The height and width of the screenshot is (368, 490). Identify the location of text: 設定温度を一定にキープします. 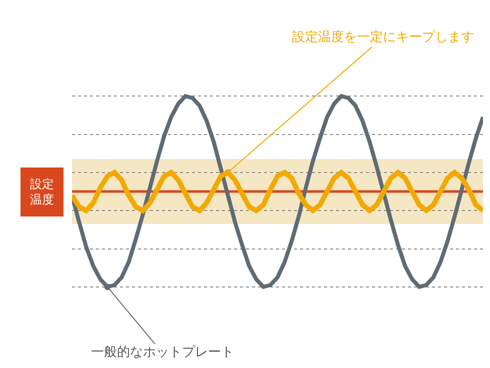
(383, 37).